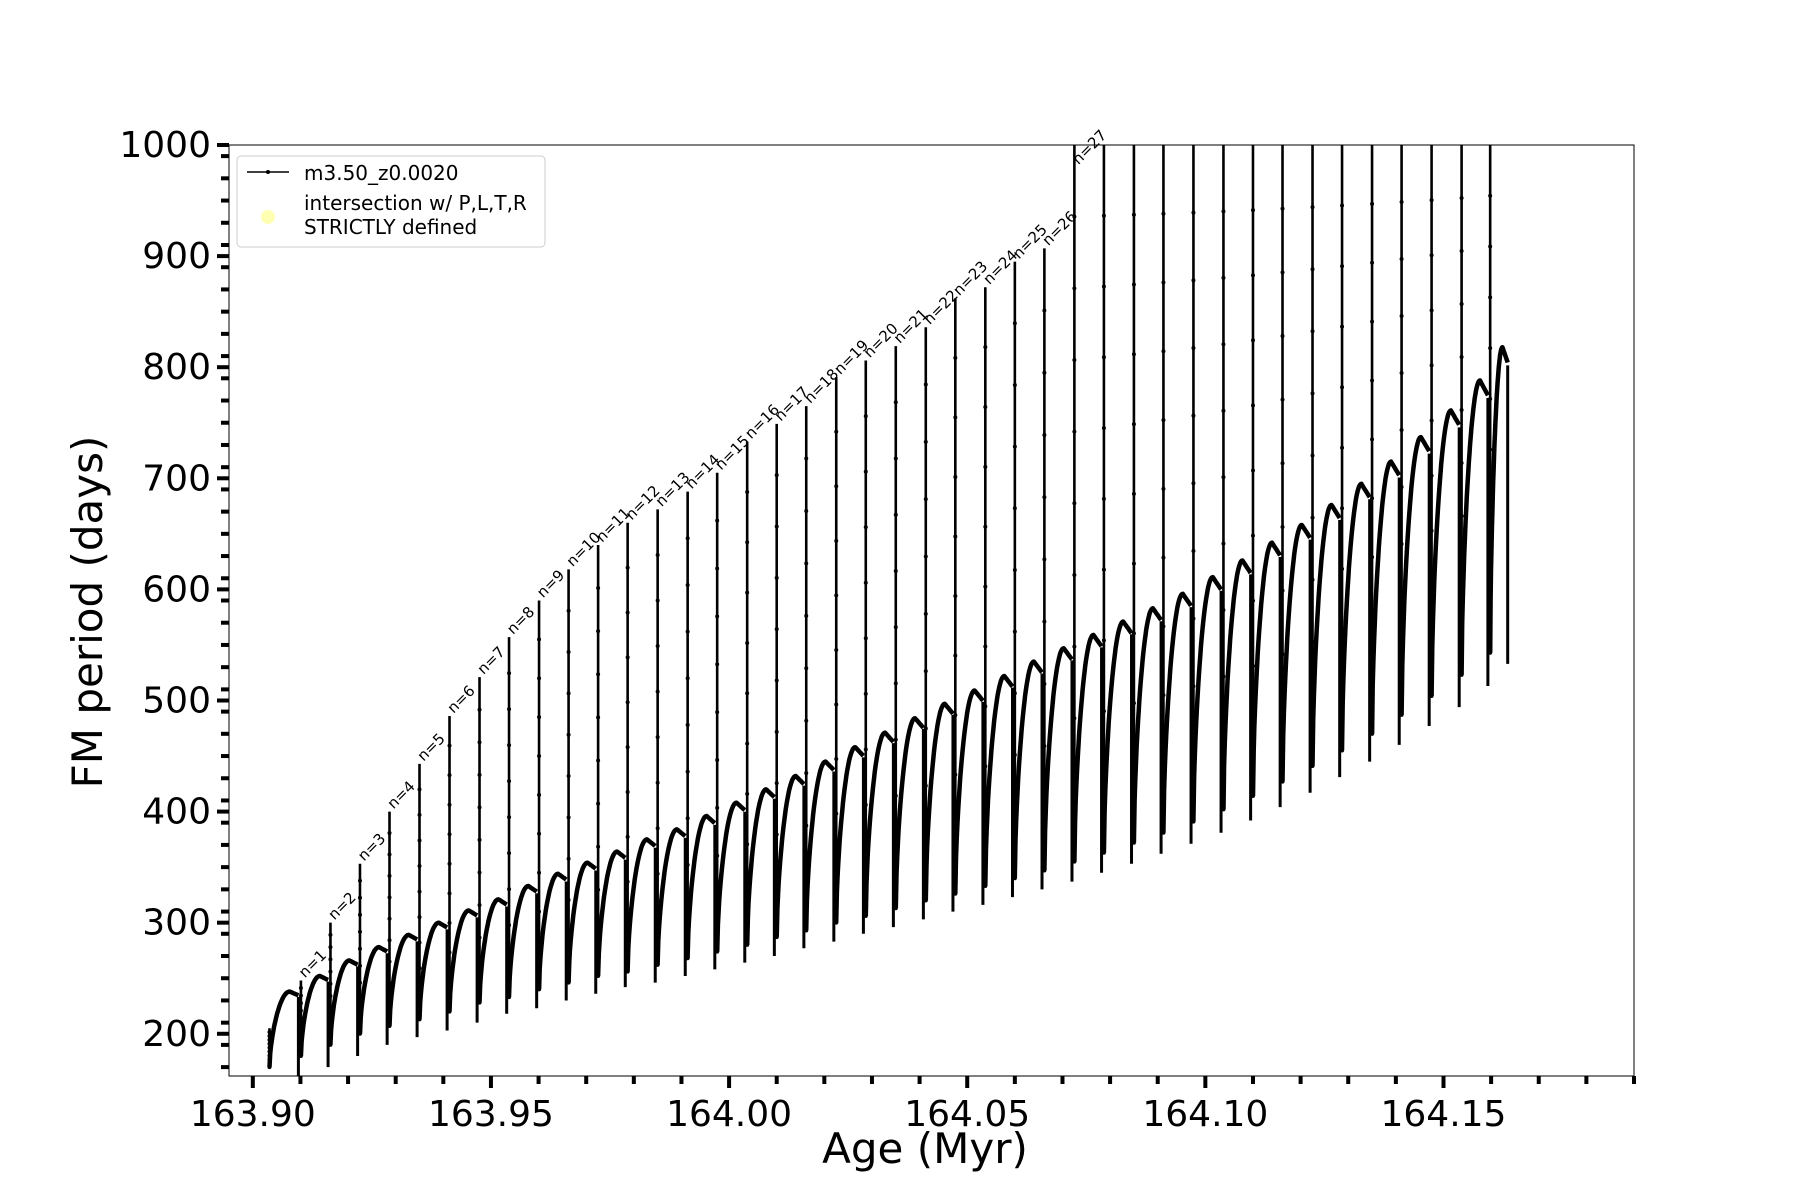 The width and height of the screenshot is (1800, 1200). Describe the element at coordinates (176, 923) in the screenshot. I see `y-tick-label: 300` at that location.